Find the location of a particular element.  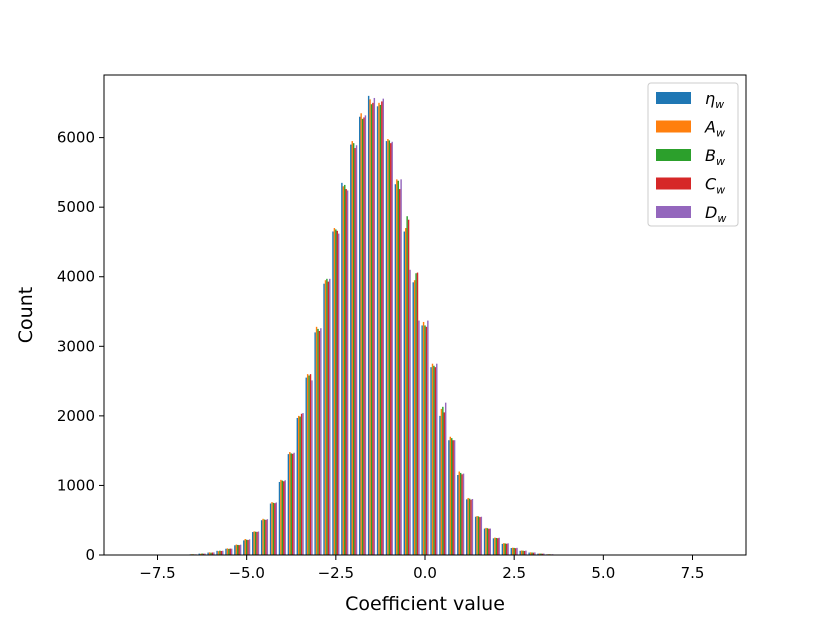

x-tick-label: −5.0 is located at coordinates (246, 573).